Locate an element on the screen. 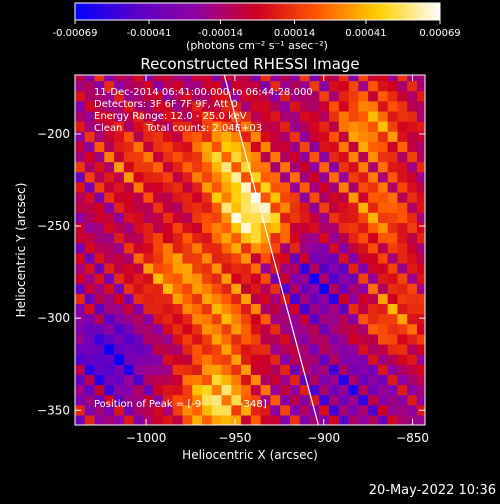 The image size is (500, 504). chart-title: Reconstructed RHESSI Image is located at coordinates (249, 64).